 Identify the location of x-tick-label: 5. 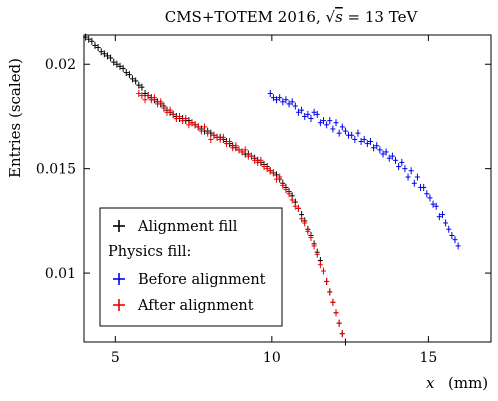
(115, 358).